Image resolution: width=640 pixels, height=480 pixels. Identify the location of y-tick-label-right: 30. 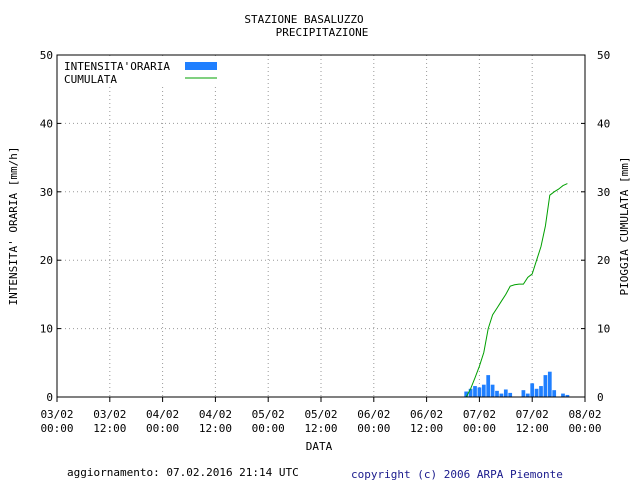
(603, 192).